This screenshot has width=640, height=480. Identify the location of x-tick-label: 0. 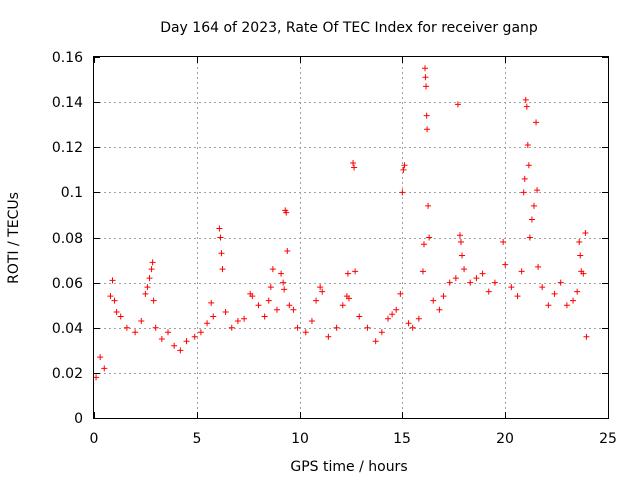
(94, 439).